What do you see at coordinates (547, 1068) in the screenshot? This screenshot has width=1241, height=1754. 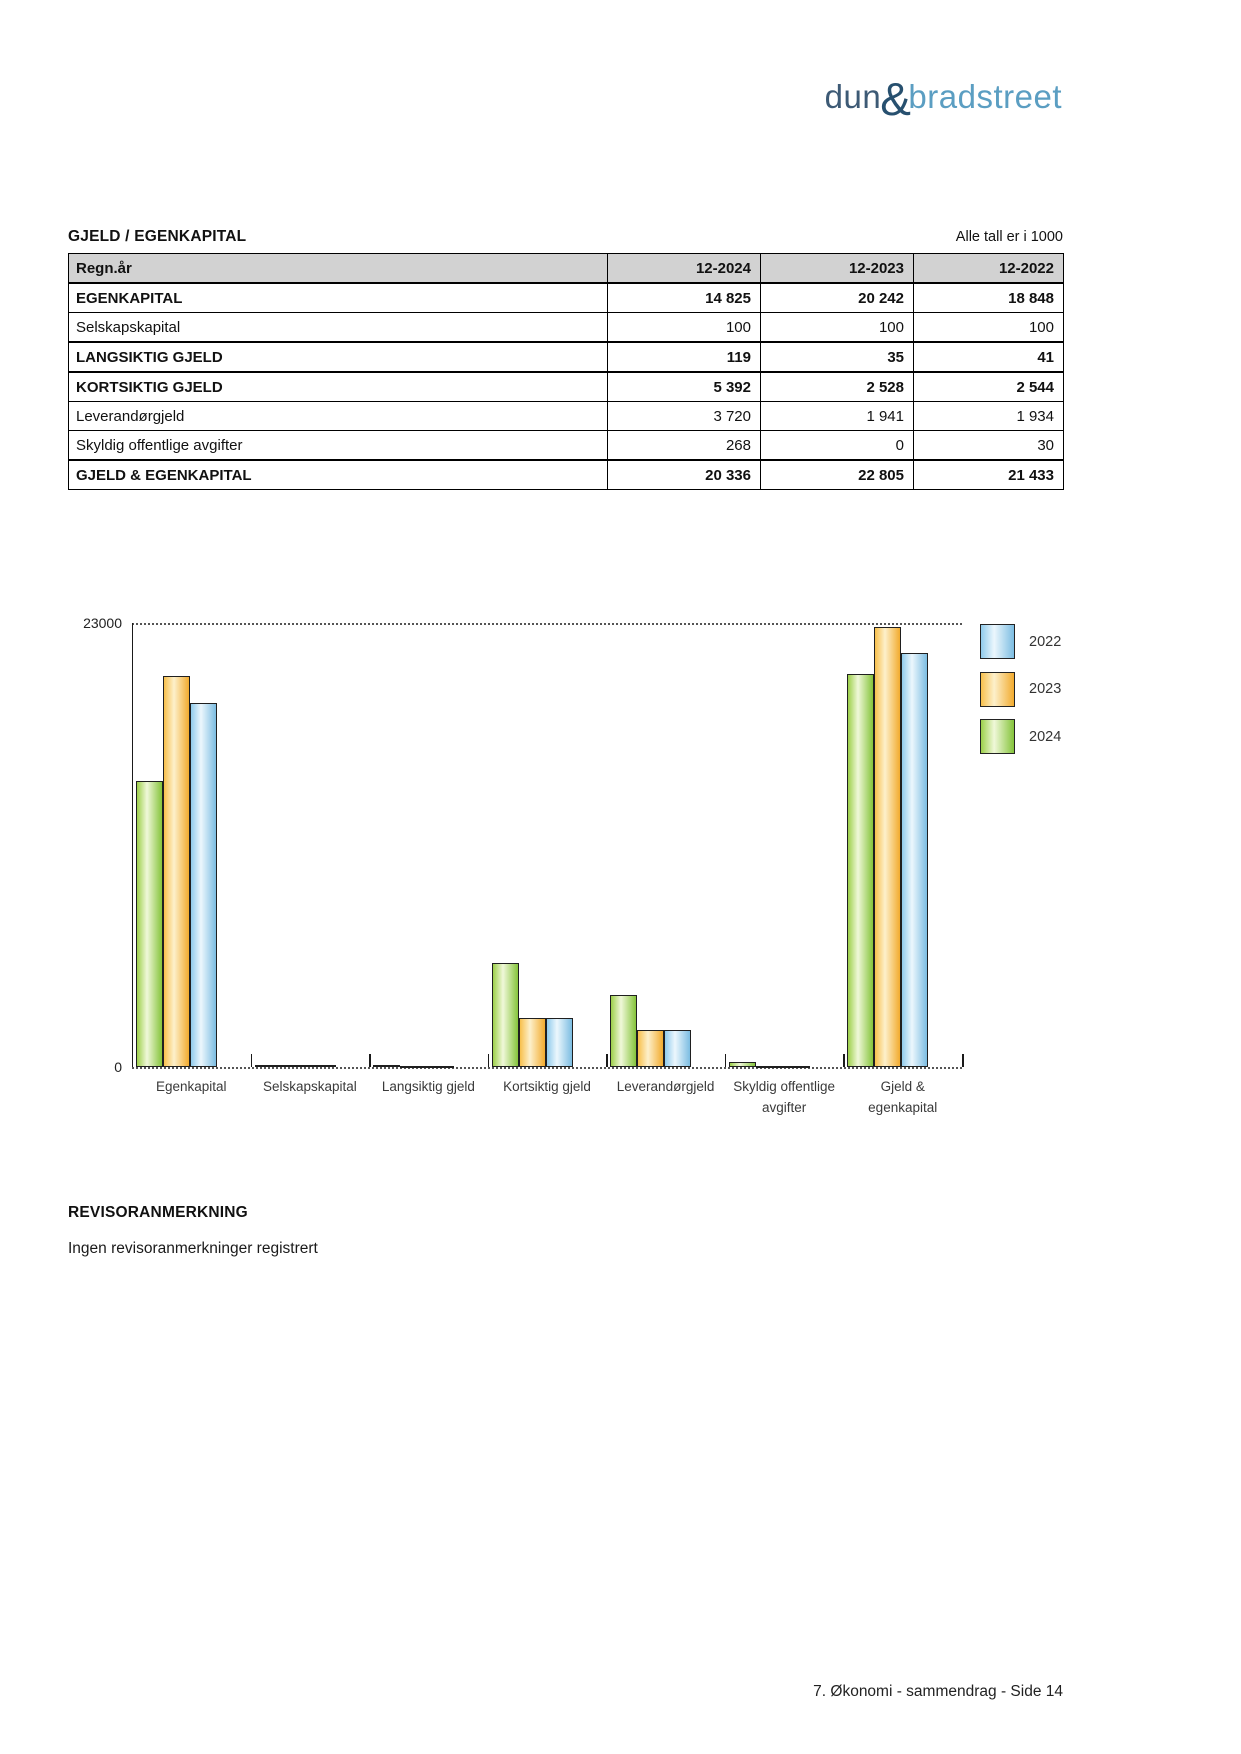 I see `baseline` at bounding box center [547, 1068].